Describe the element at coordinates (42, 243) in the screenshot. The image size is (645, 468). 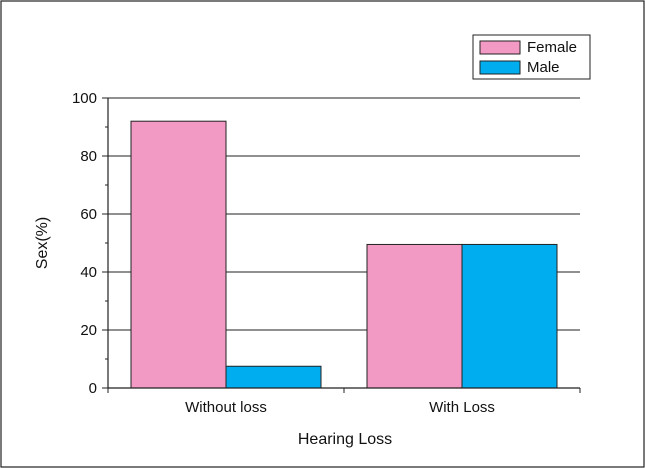
I see `y-axis-title: Sex(%)` at that location.